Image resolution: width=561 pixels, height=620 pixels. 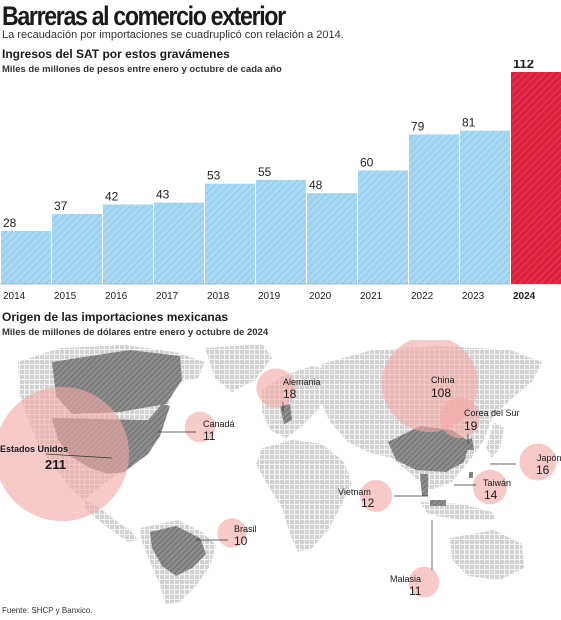 What do you see at coordinates (485, 207) in the screenshot?
I see `bar-2023` at bounding box center [485, 207].